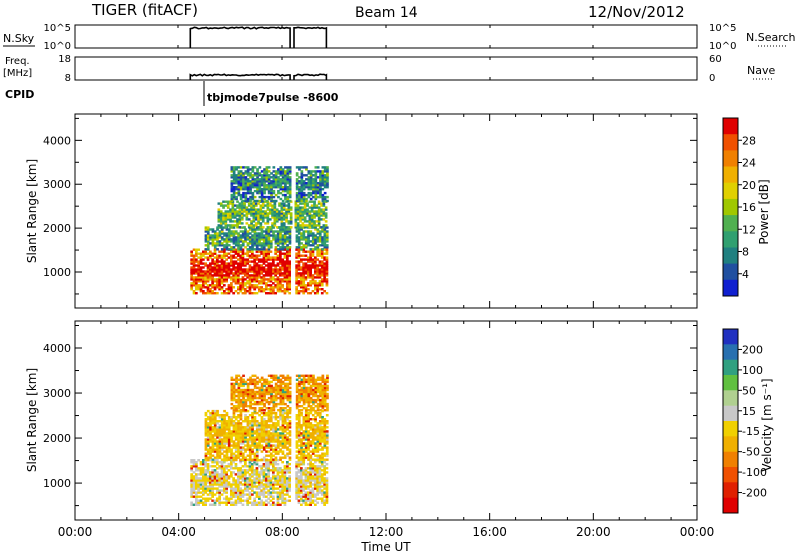  I want to click on operation-trace, so click(310, 37).